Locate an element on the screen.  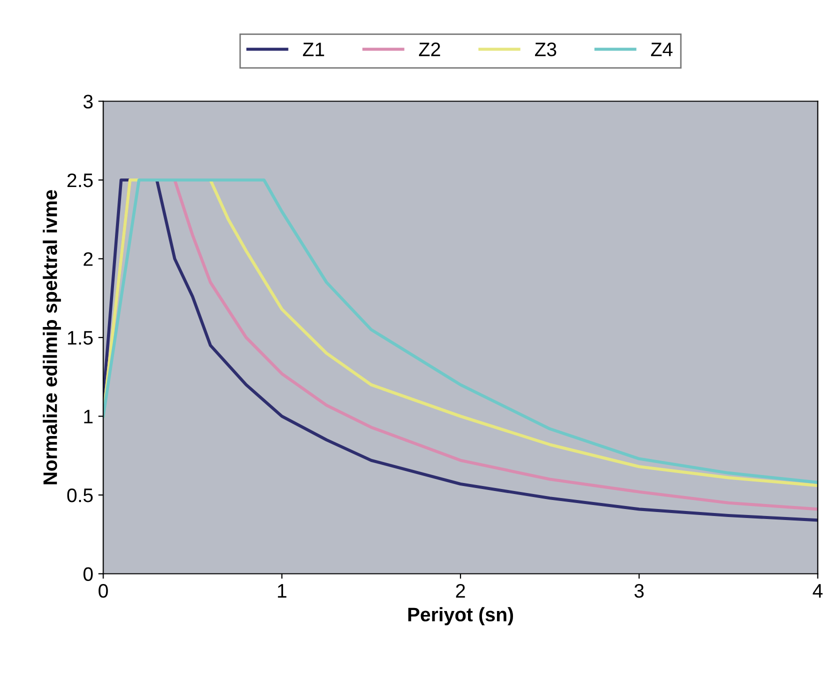
y-tick-label: 3 is located at coordinates (88, 101).